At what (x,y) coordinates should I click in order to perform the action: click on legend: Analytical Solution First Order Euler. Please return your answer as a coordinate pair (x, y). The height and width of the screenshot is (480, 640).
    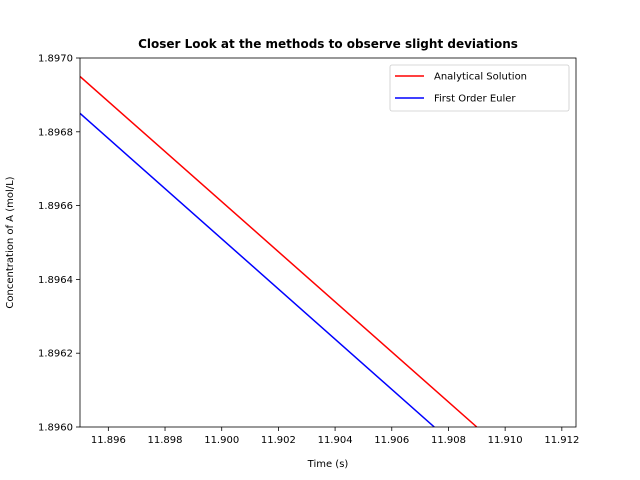
    Looking at the image, I should click on (479, 88).